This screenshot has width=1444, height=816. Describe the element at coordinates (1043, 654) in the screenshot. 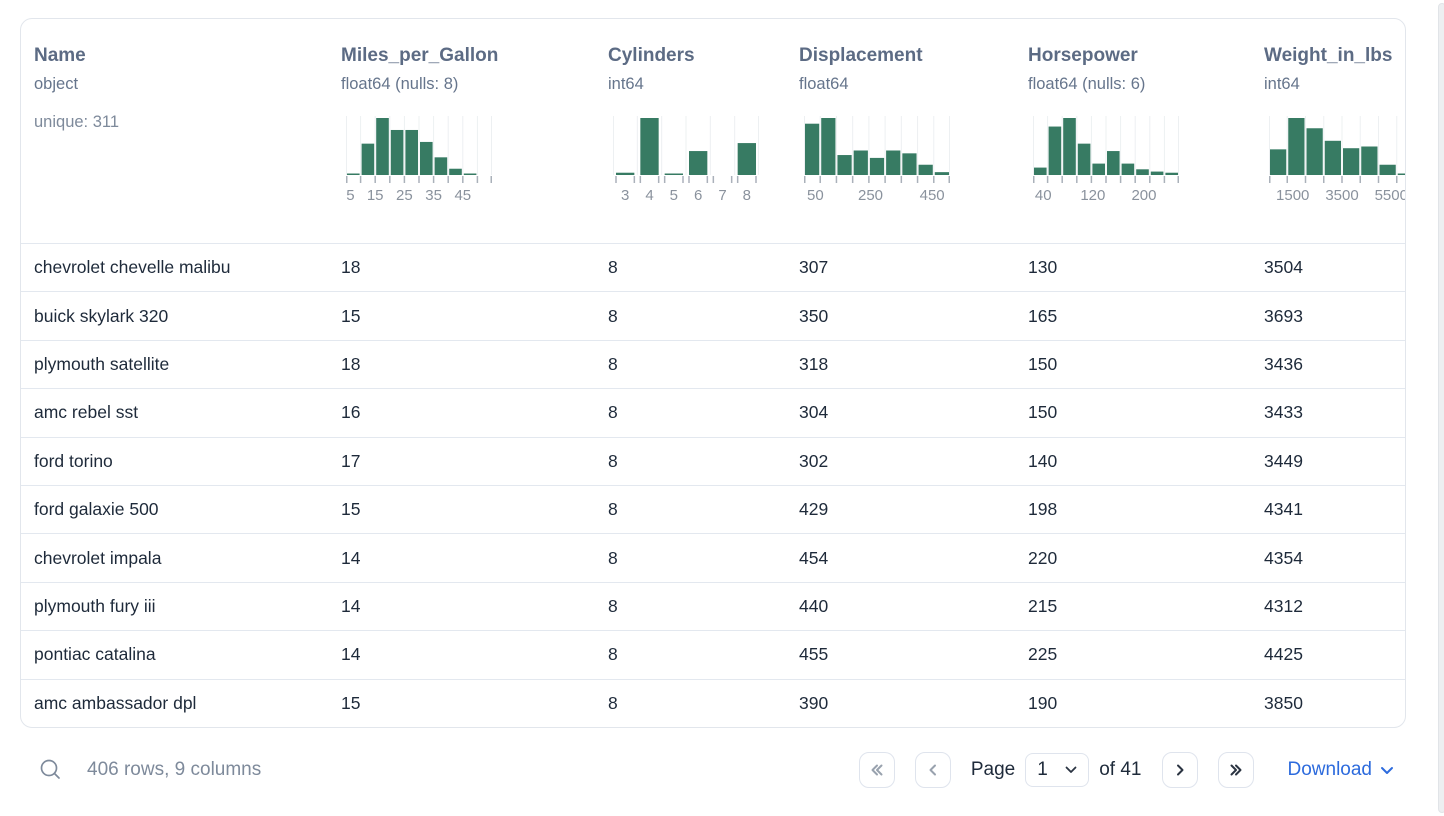

I see `table-cell: 225` at that location.